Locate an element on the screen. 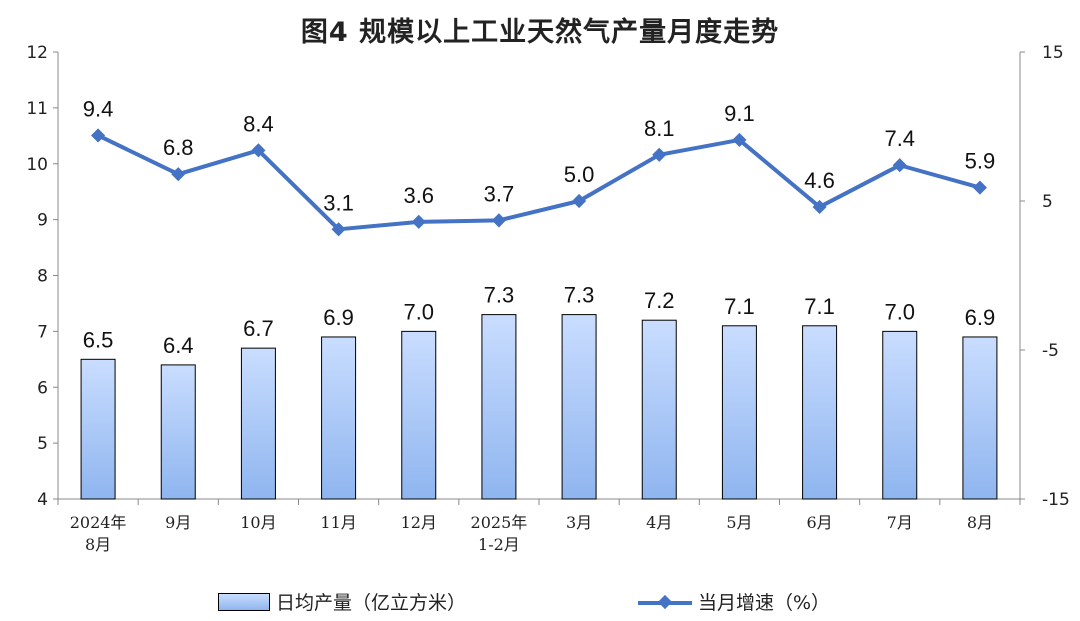 This screenshot has width=1080, height=621. bar-value-label: 6.7 is located at coordinates (258, 328).